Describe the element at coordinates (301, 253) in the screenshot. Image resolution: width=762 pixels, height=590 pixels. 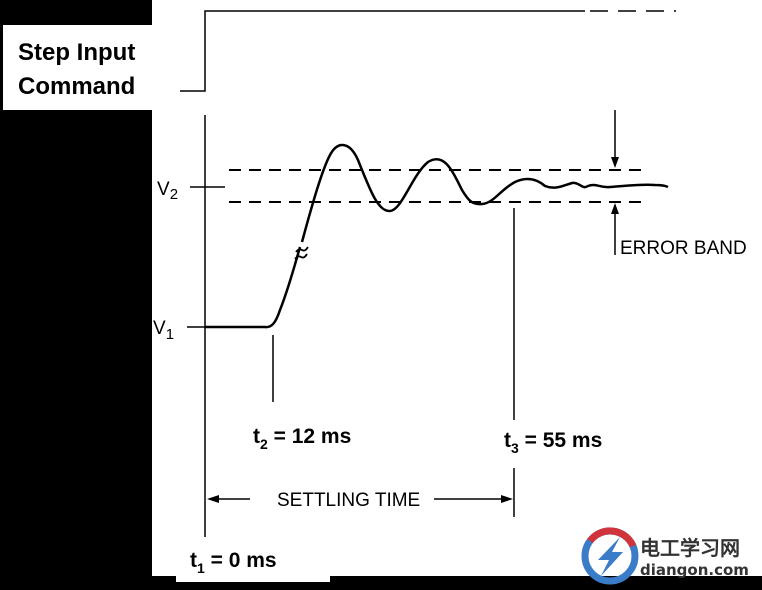
I see `break-mark-icon` at that location.